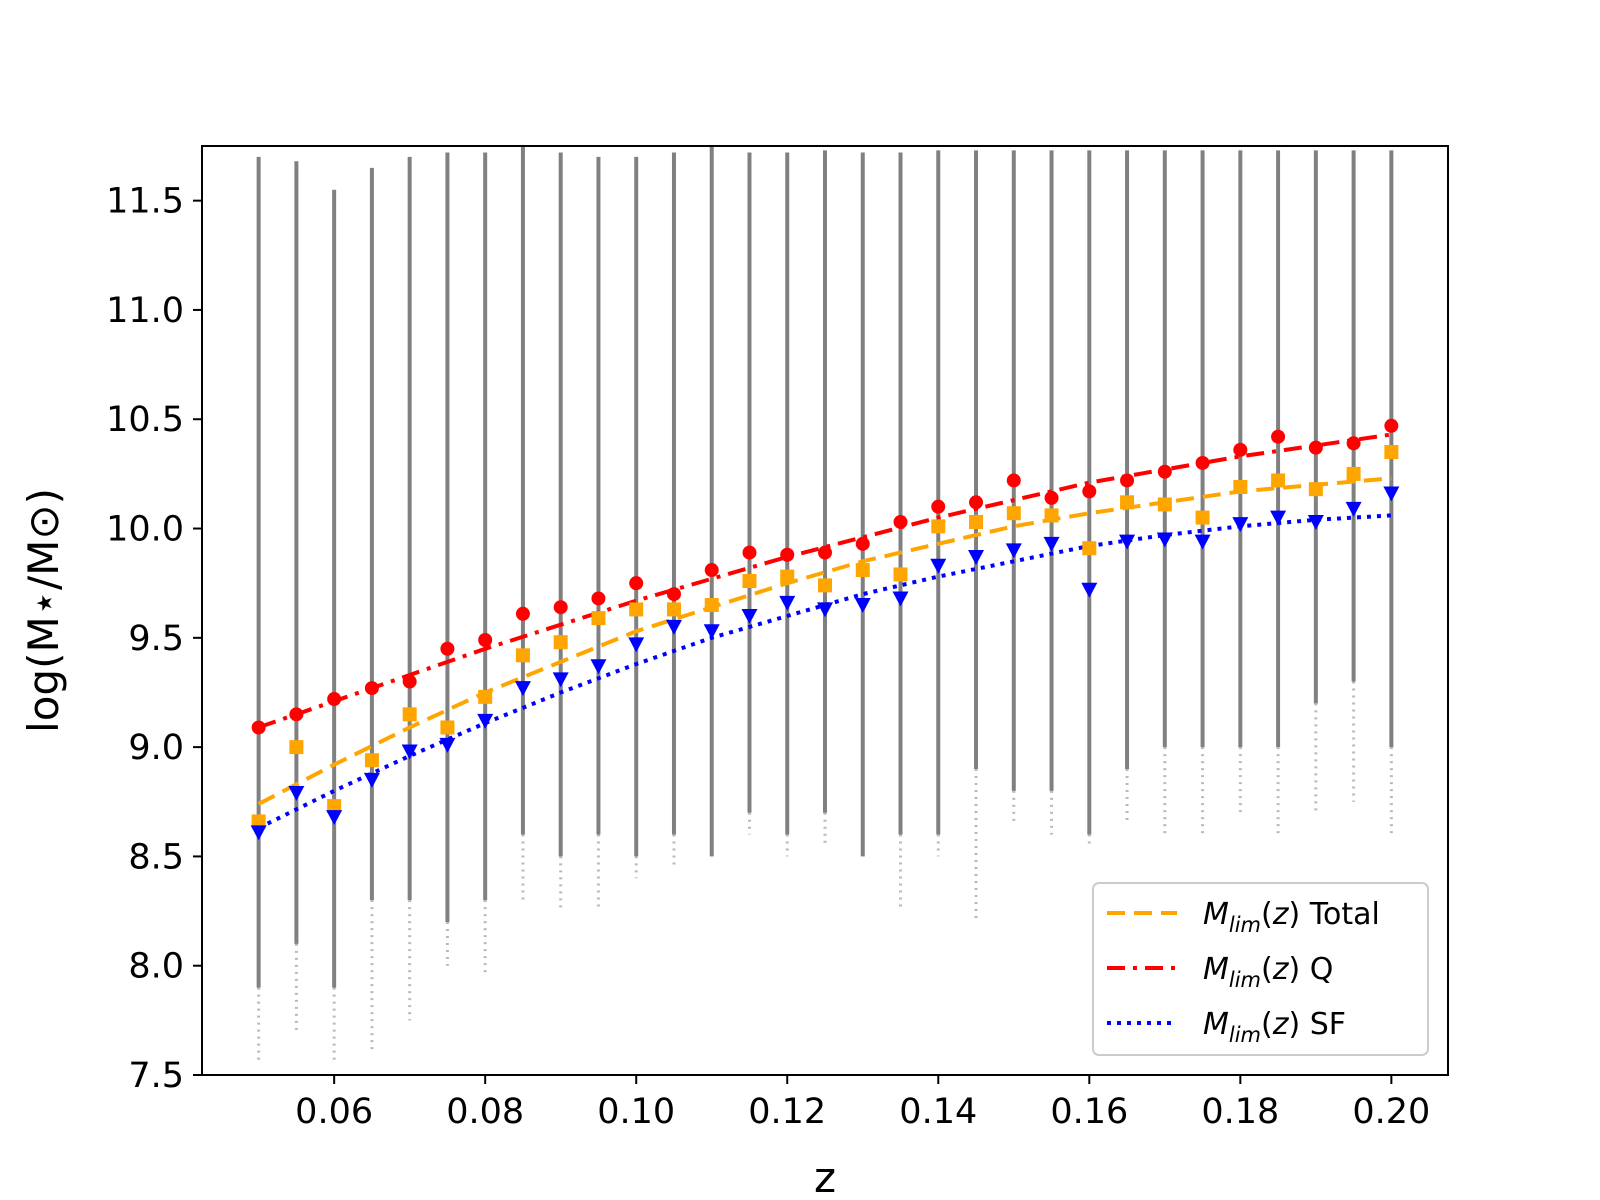 The height and width of the screenshot is (1200, 1600). I want to click on y-tick-label: 8.0, so click(156, 967).